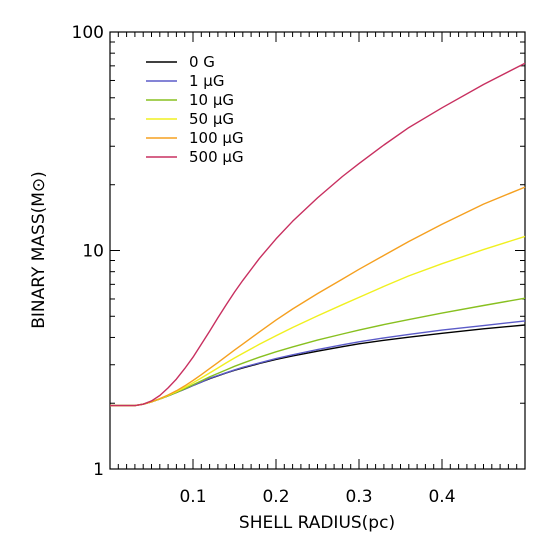  Describe the element at coordinates (275, 497) in the screenshot. I see `x-tick-label: 0.2` at that location.